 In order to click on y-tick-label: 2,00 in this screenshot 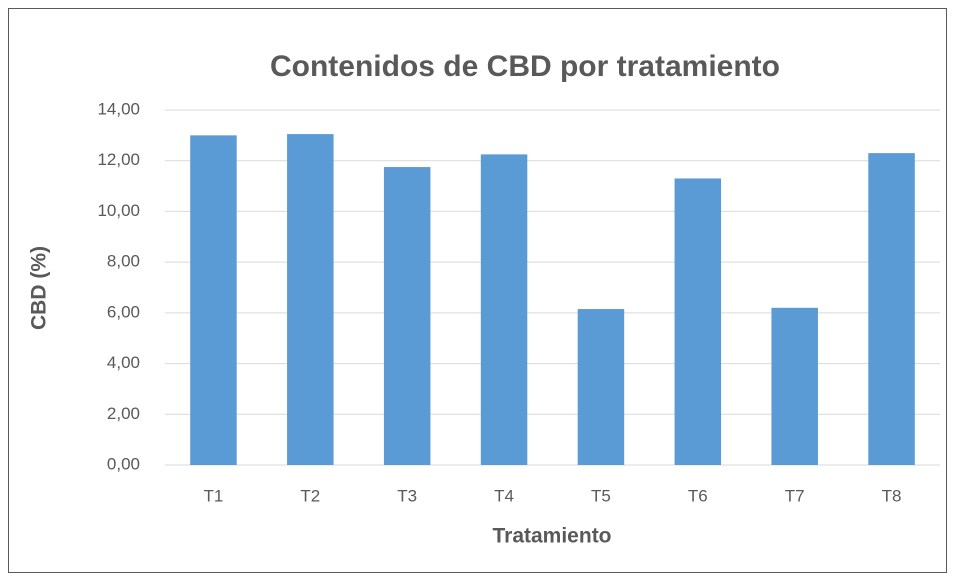, I will do `click(123, 413)`.